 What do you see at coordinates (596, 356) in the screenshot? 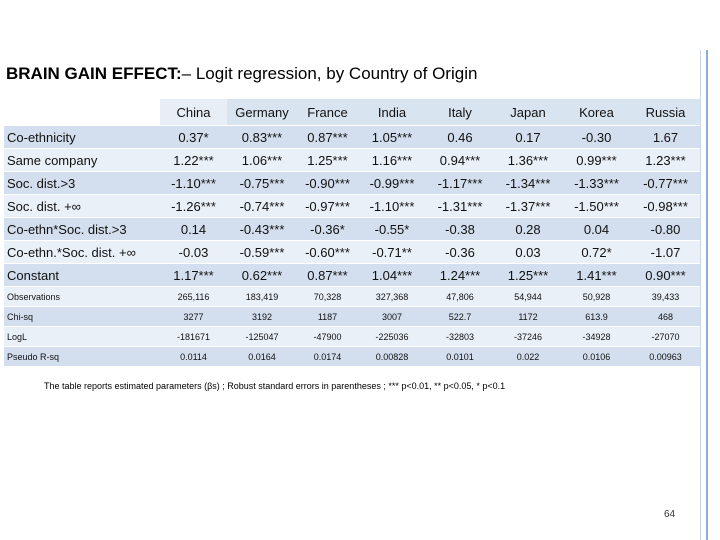
I see `table-cell: 0.0106` at bounding box center [596, 356].